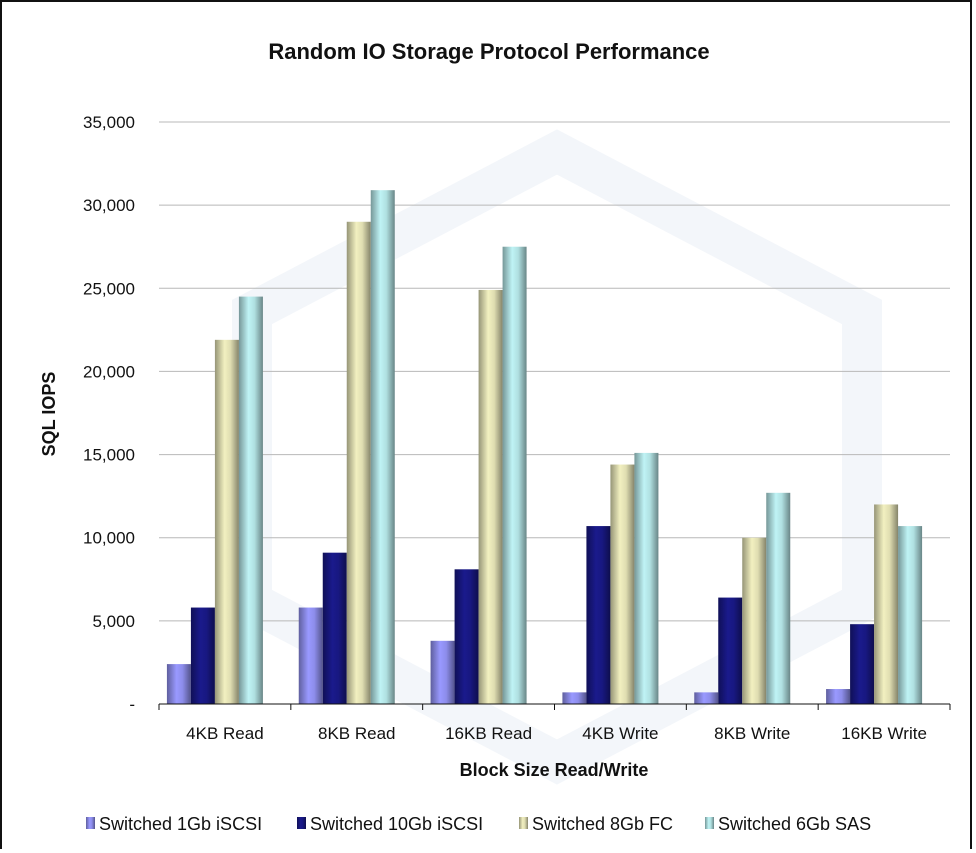 The image size is (976, 853). What do you see at coordinates (490, 496) in the screenshot?
I see `bar-switched-8gb-fc-16kb-read` at bounding box center [490, 496].